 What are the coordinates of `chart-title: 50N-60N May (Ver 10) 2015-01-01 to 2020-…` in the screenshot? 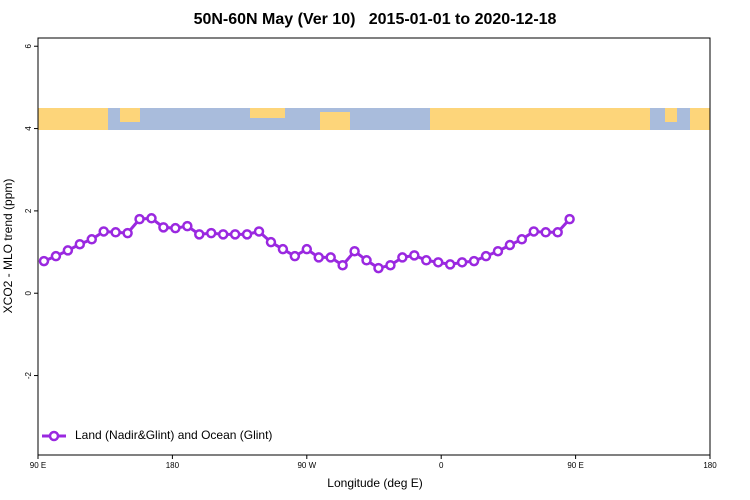 It's located at (375, 19).